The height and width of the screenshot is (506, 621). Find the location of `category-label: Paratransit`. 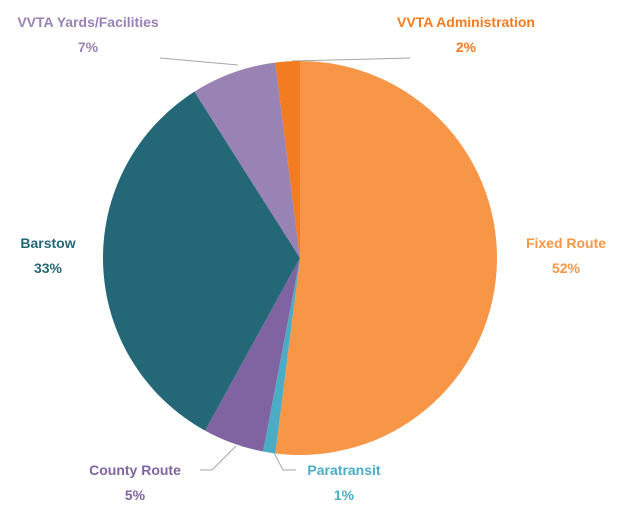

category-label: Paratransit is located at coordinates (344, 470).